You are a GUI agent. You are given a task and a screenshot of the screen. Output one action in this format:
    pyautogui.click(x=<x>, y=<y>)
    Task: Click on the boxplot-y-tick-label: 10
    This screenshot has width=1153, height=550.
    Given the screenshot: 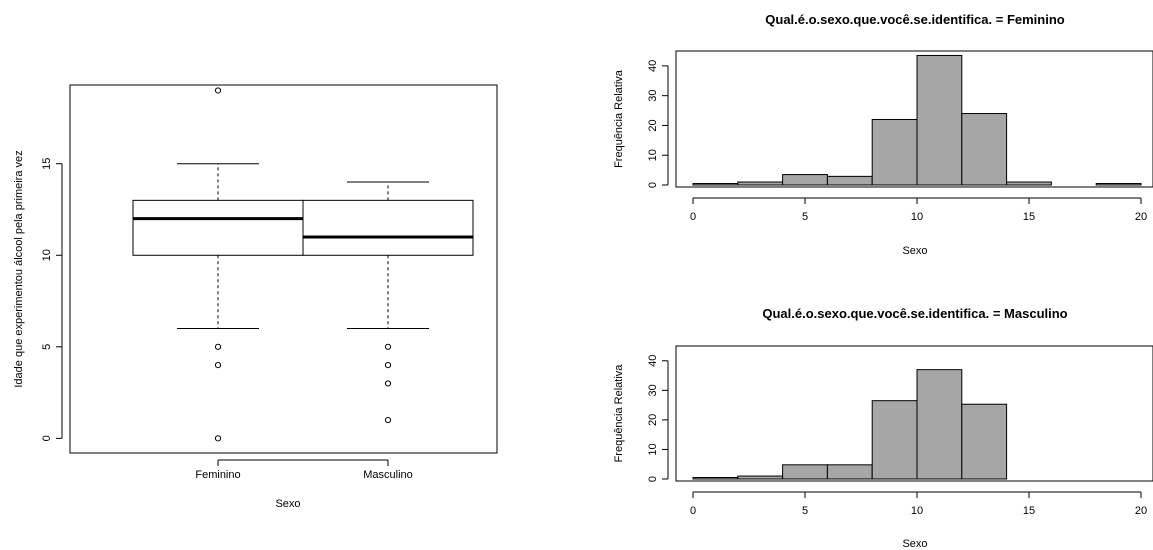 What is the action you would take?
    pyautogui.click(x=47, y=255)
    